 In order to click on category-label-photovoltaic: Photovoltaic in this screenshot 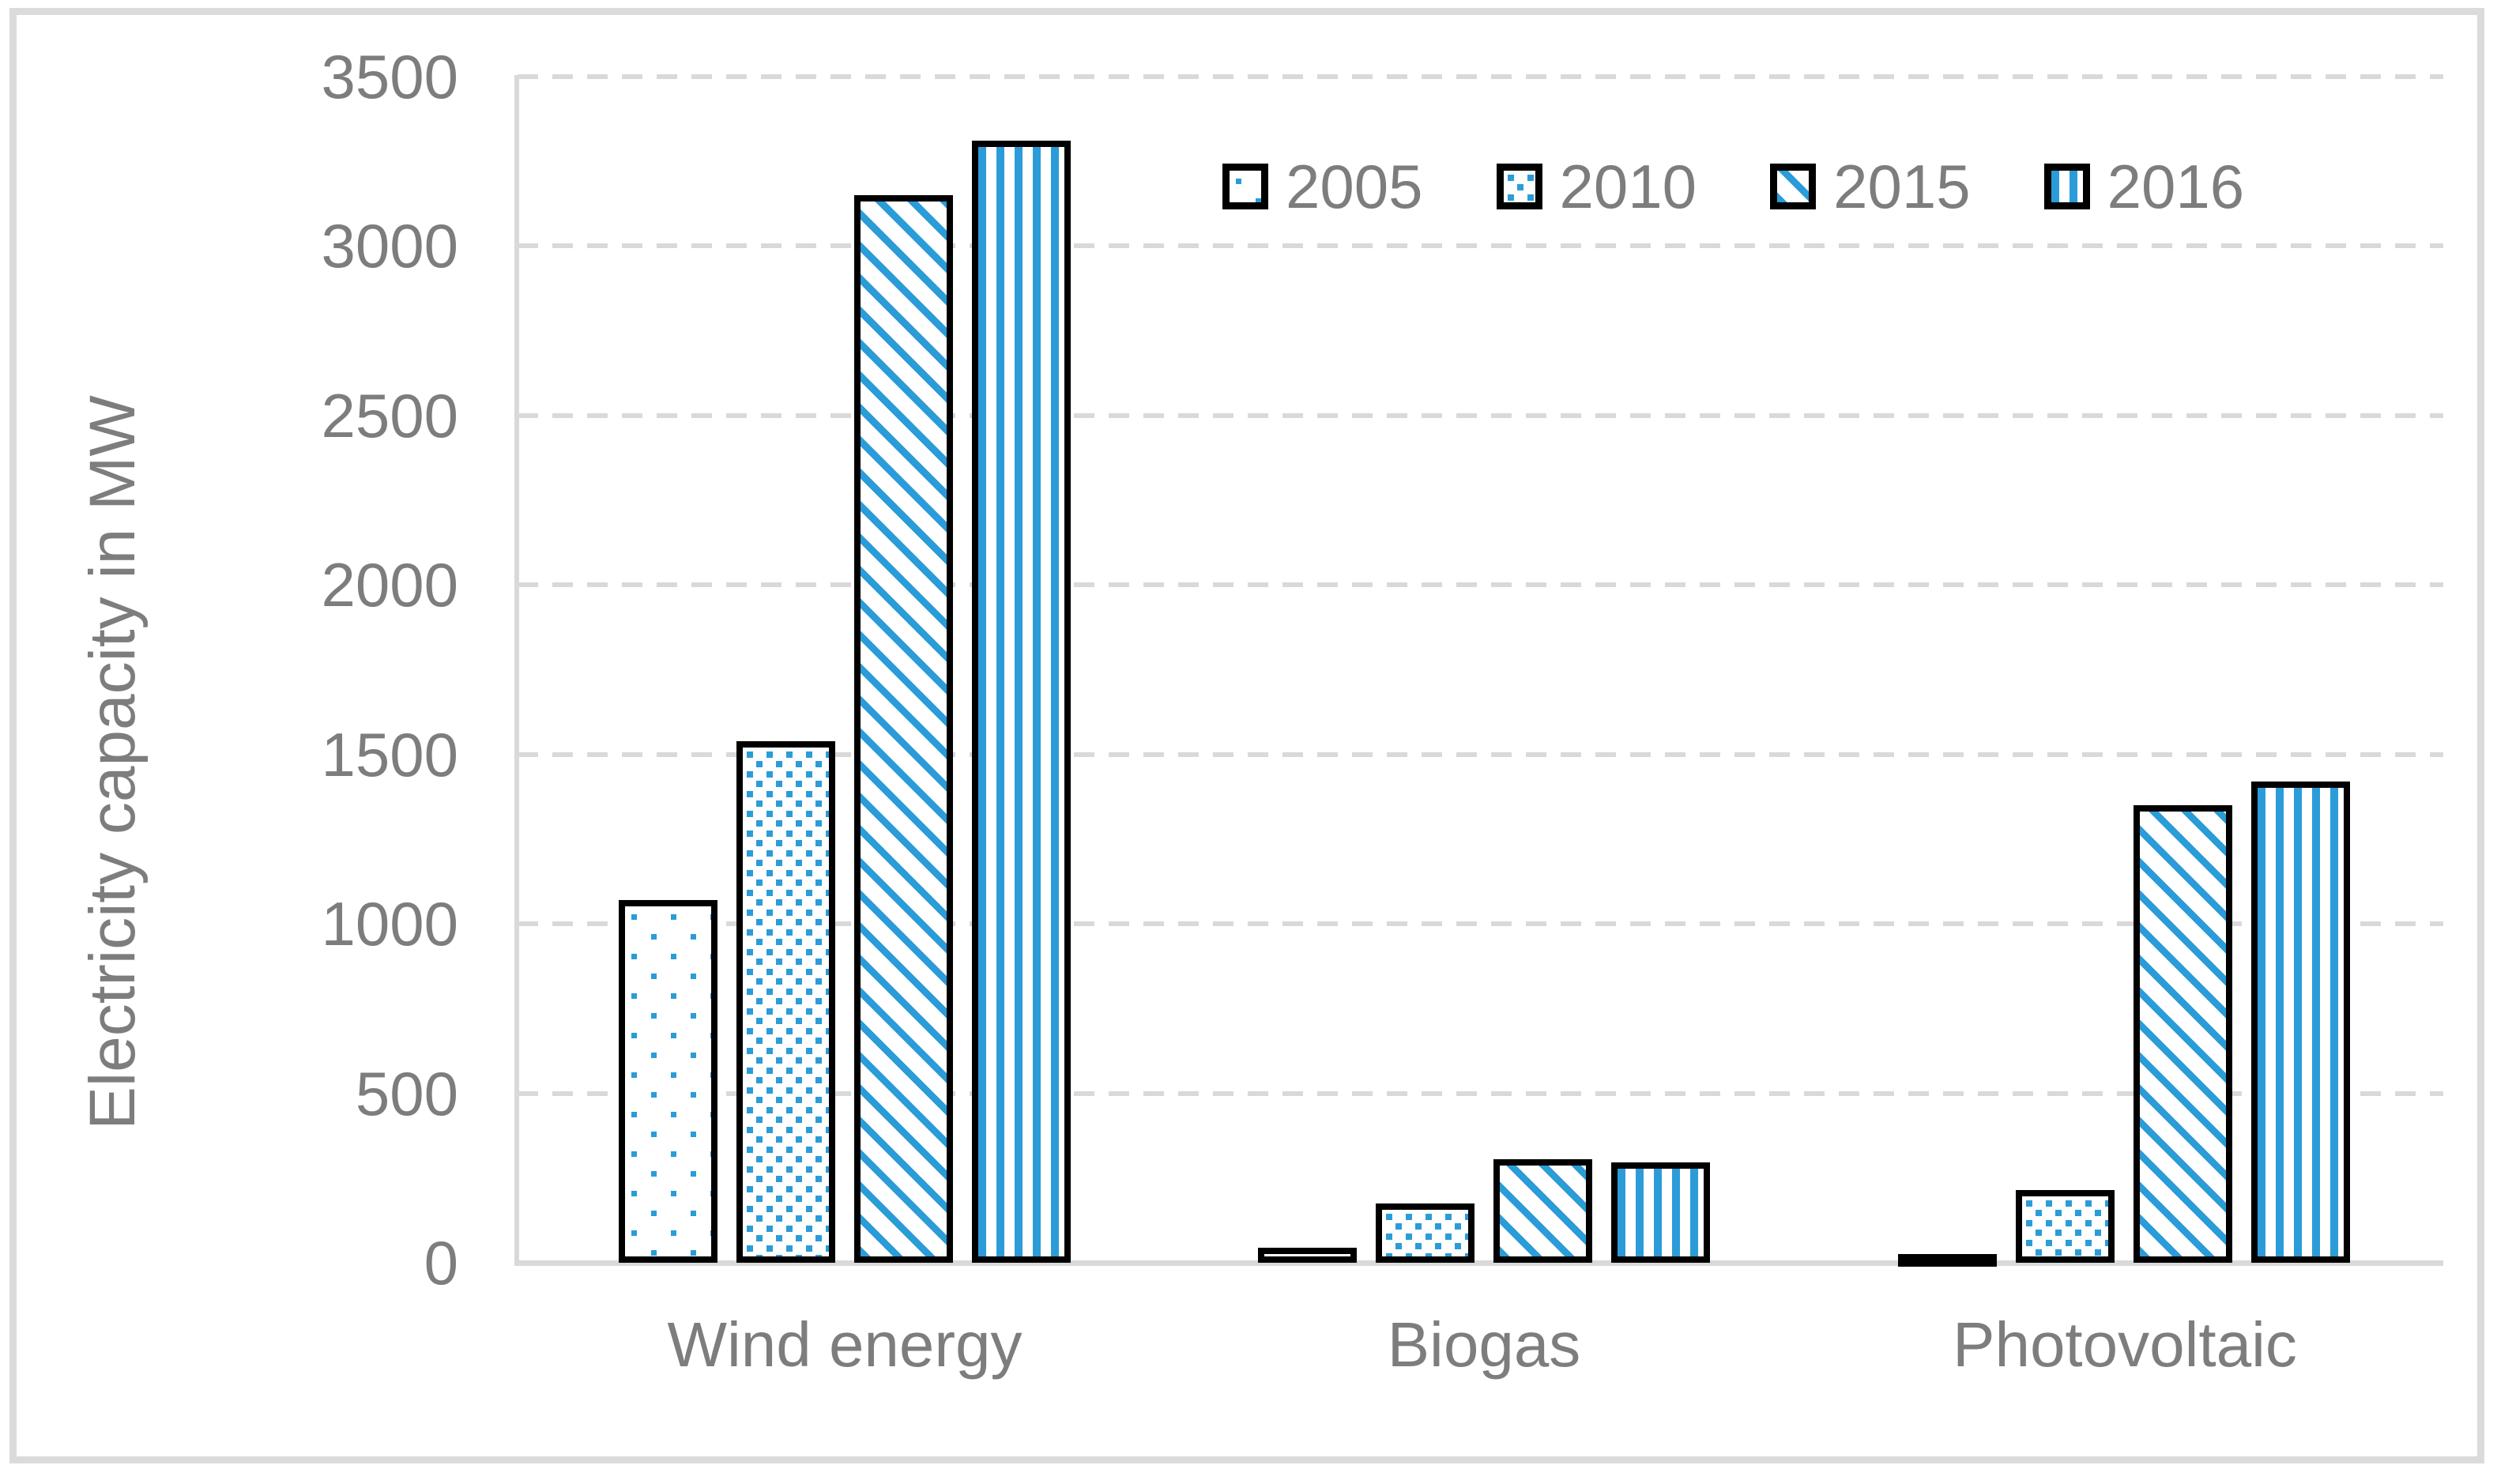, I will do `click(2125, 1344)`.